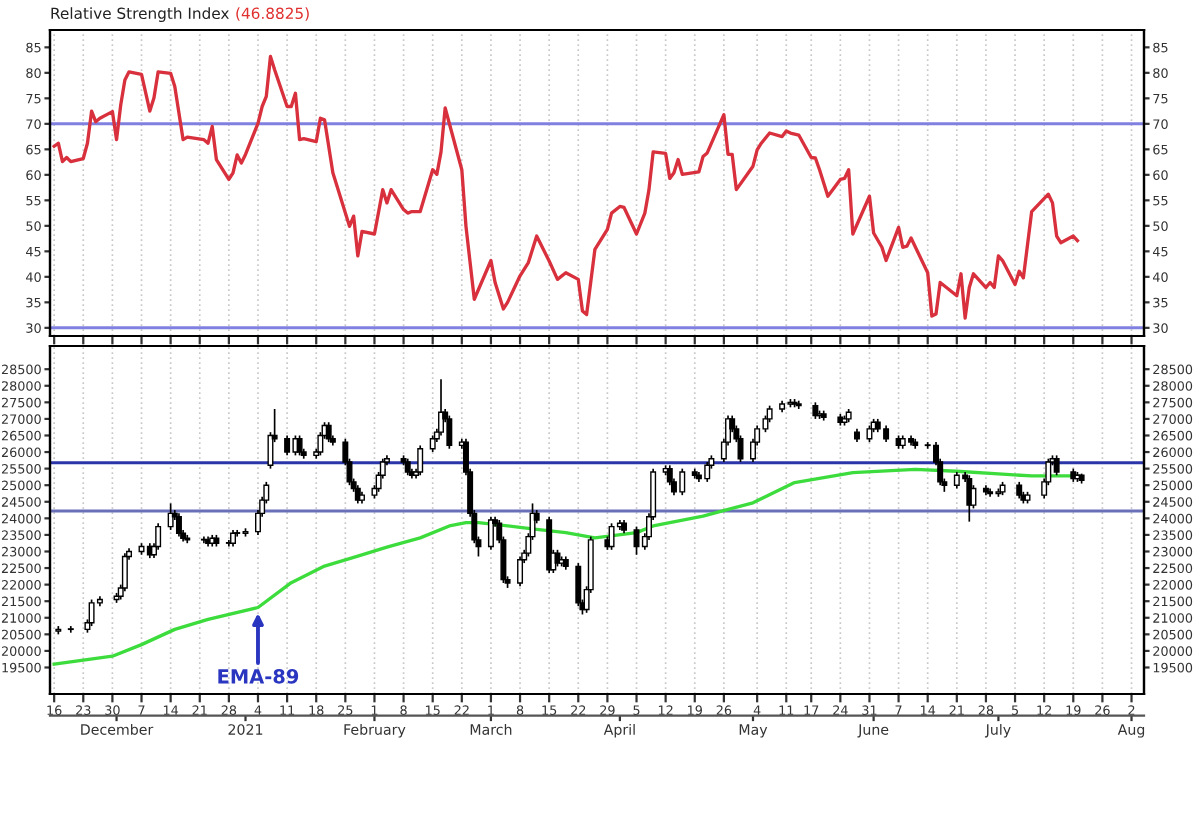 This screenshot has height=818, width=1200. Describe the element at coordinates (258, 676) in the screenshot. I see `annotation: EMA-89` at that location.